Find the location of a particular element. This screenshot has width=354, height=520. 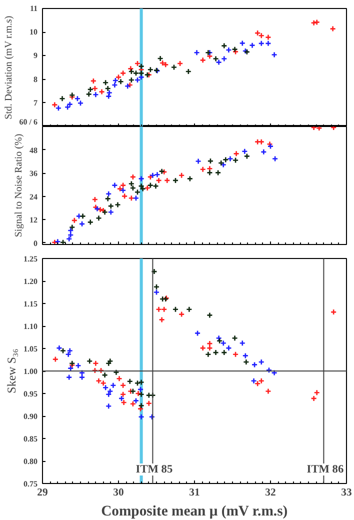

y-tick-label: 36 is located at coordinates (34, 173).